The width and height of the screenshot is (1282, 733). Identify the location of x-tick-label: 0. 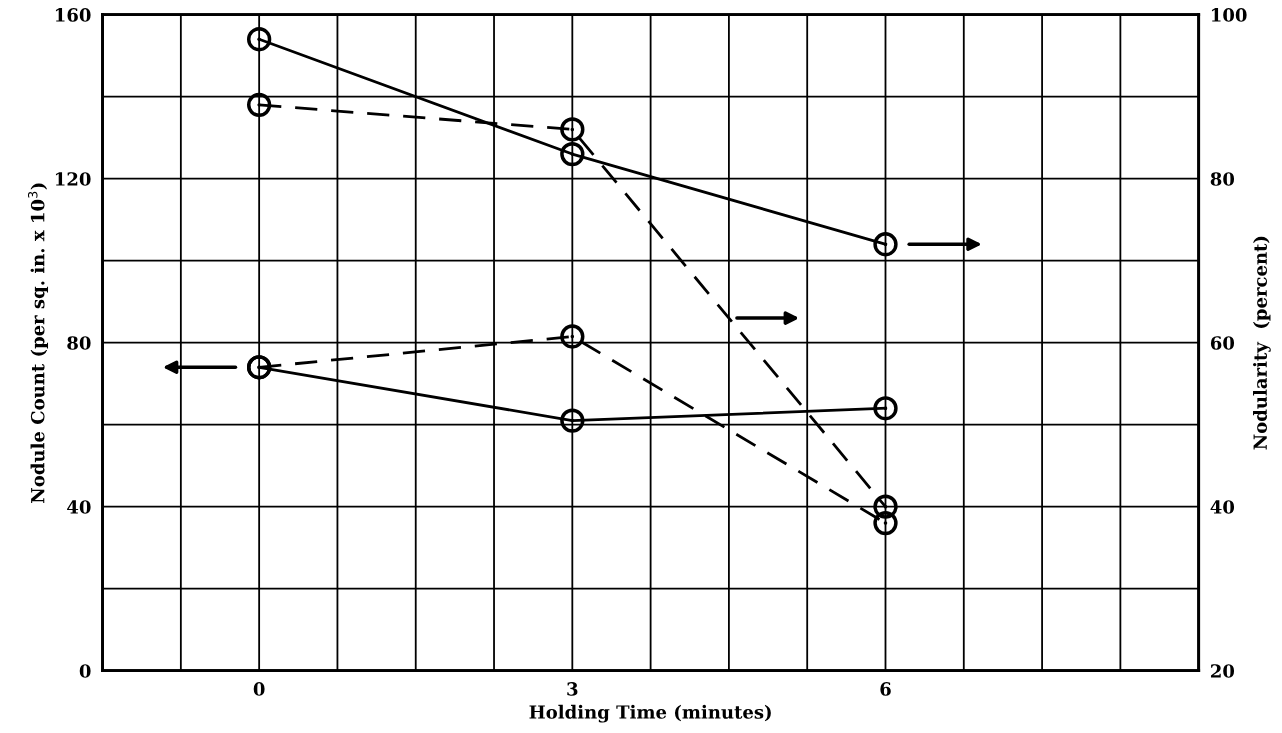
(259, 689).